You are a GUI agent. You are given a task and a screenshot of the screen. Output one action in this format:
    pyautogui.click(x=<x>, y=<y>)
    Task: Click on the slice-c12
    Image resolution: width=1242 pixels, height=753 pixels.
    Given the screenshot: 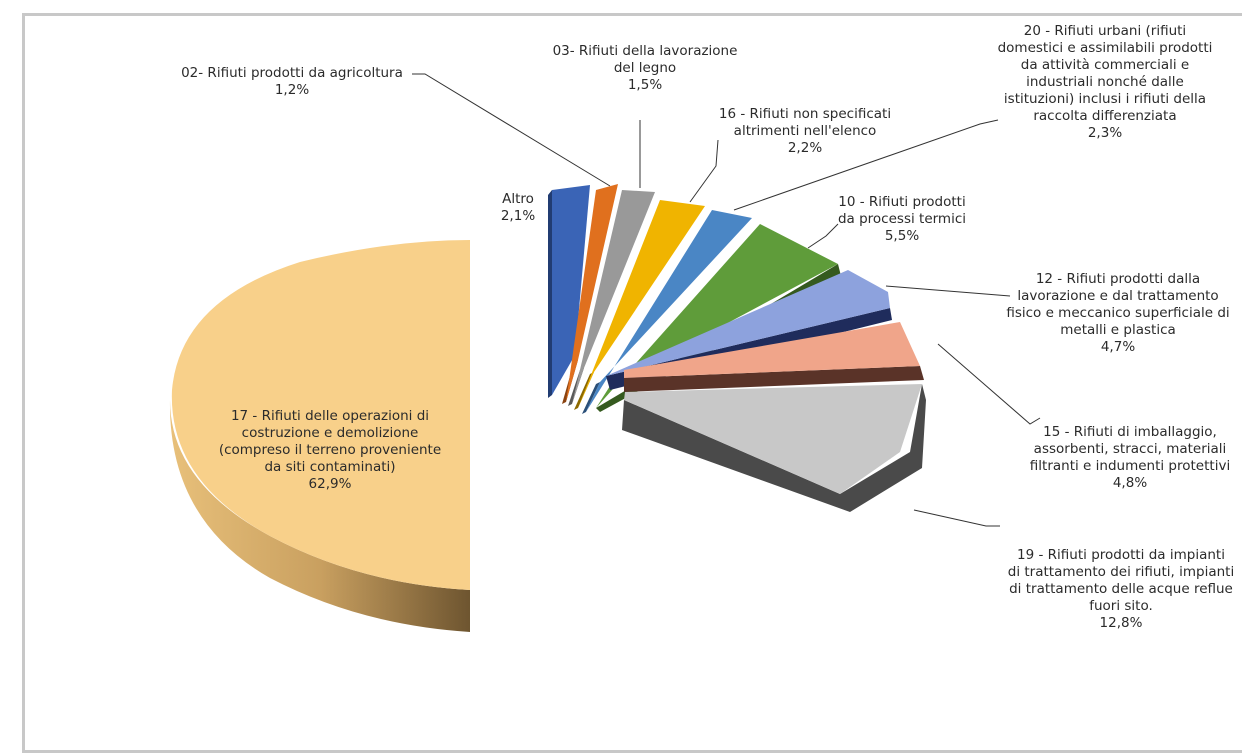 What is the action you would take?
    pyautogui.click(x=748, y=323)
    